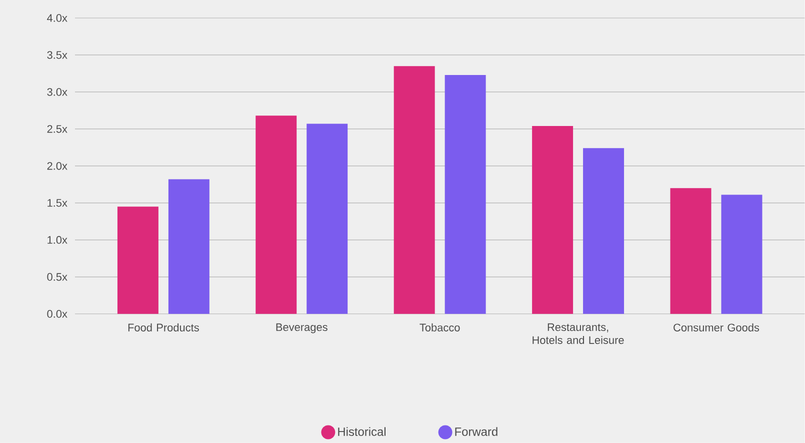 This screenshot has height=443, width=805. What do you see at coordinates (57, 277) in the screenshot?
I see `y-tick-label: 0.5x` at bounding box center [57, 277].